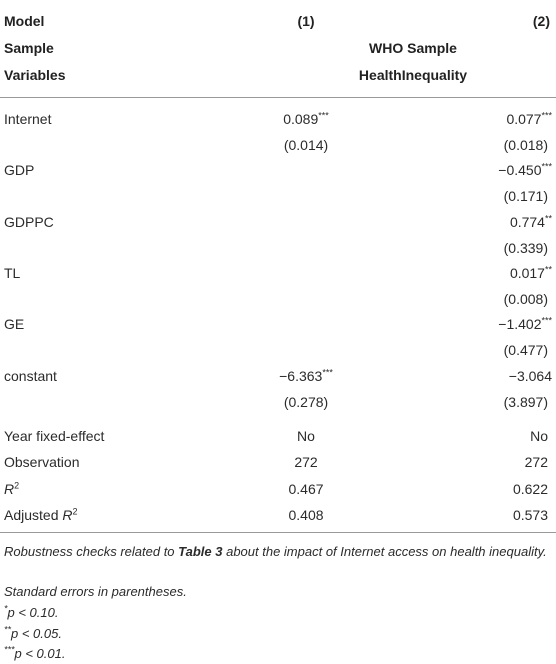 The width and height of the screenshot is (556, 664). I want to click on cell-value: 0.622, so click(530, 488).